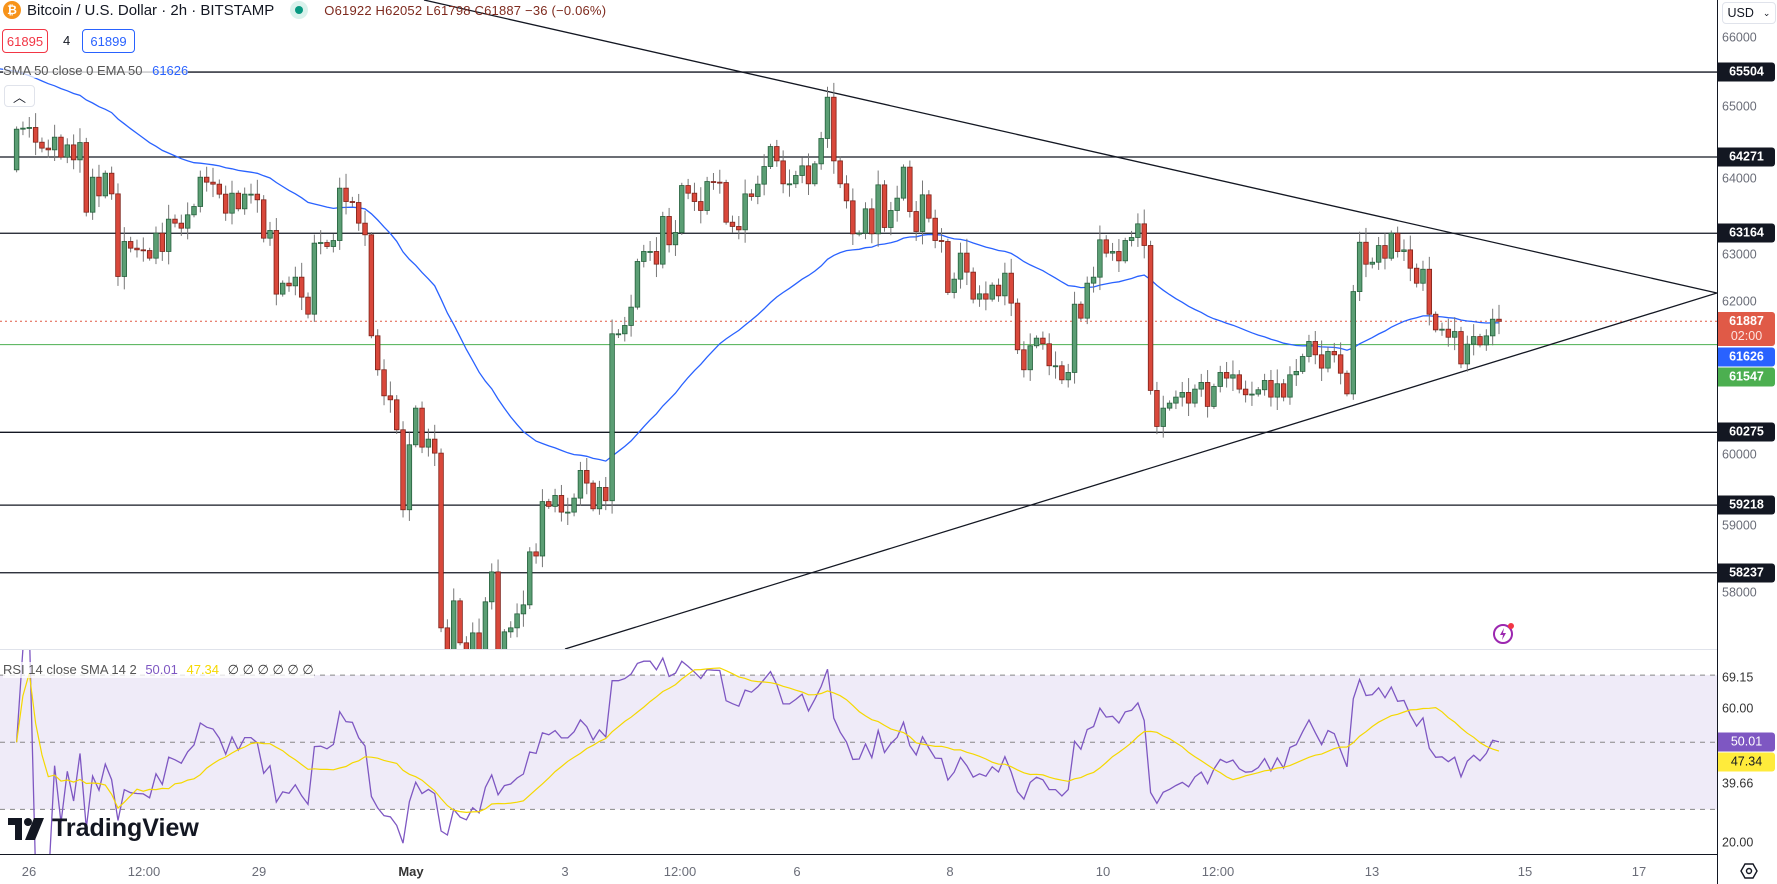  What do you see at coordinates (888, 649) in the screenshot?
I see `pane-separator` at bounding box center [888, 649].